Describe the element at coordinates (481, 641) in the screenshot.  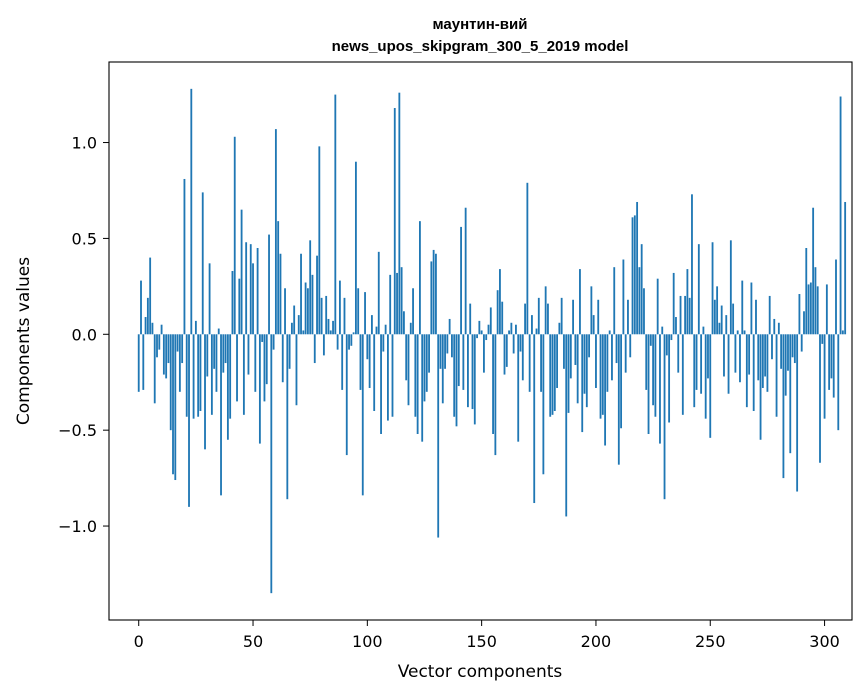
I see `x-tick-label: 150` at that location.